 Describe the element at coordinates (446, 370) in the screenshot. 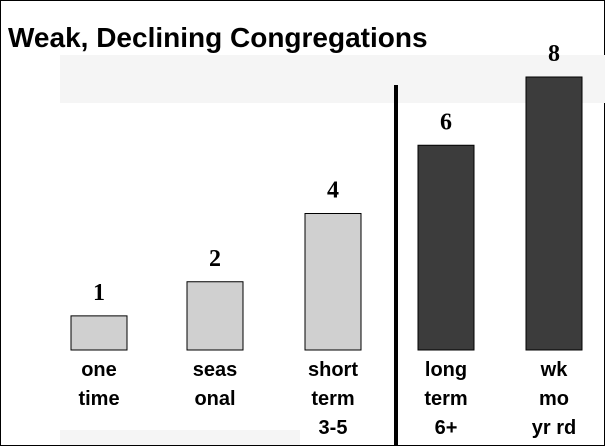

I see `x-tick-label: long` at that location.